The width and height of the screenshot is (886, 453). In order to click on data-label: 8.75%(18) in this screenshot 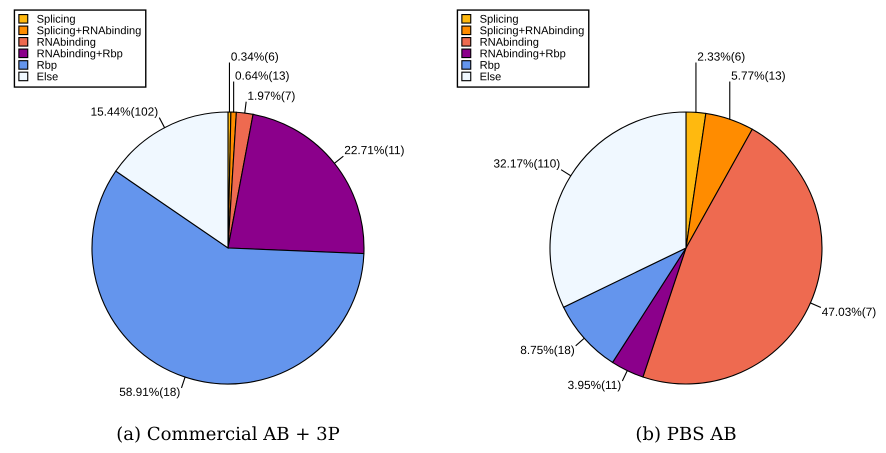, I will do `click(547, 350)`.